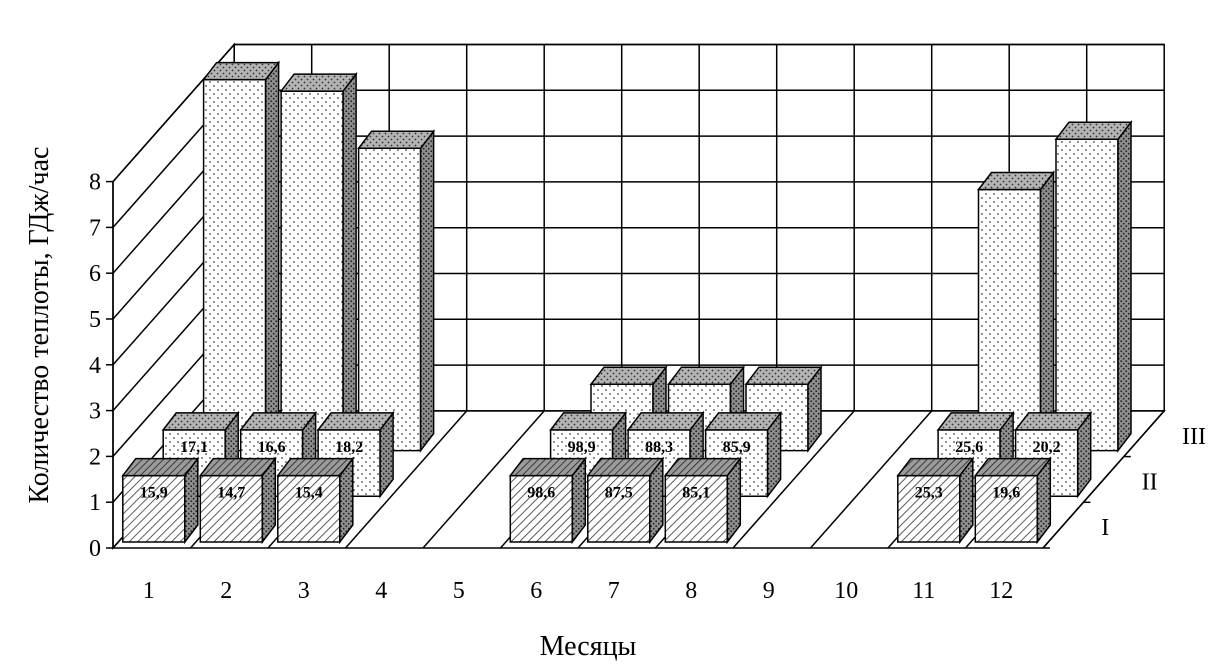 This screenshot has height=668, width=1220. What do you see at coordinates (194, 447) in the screenshot?
I see `bar-data-label: 17,1` at bounding box center [194, 447].